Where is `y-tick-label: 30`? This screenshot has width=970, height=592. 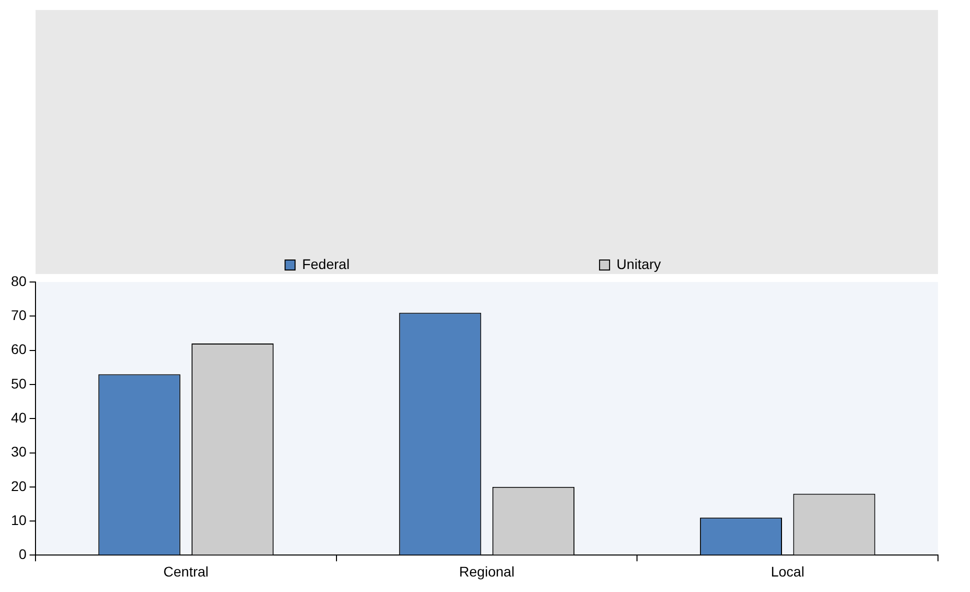
y-tick-label: 30 is located at coordinates (18, 452).